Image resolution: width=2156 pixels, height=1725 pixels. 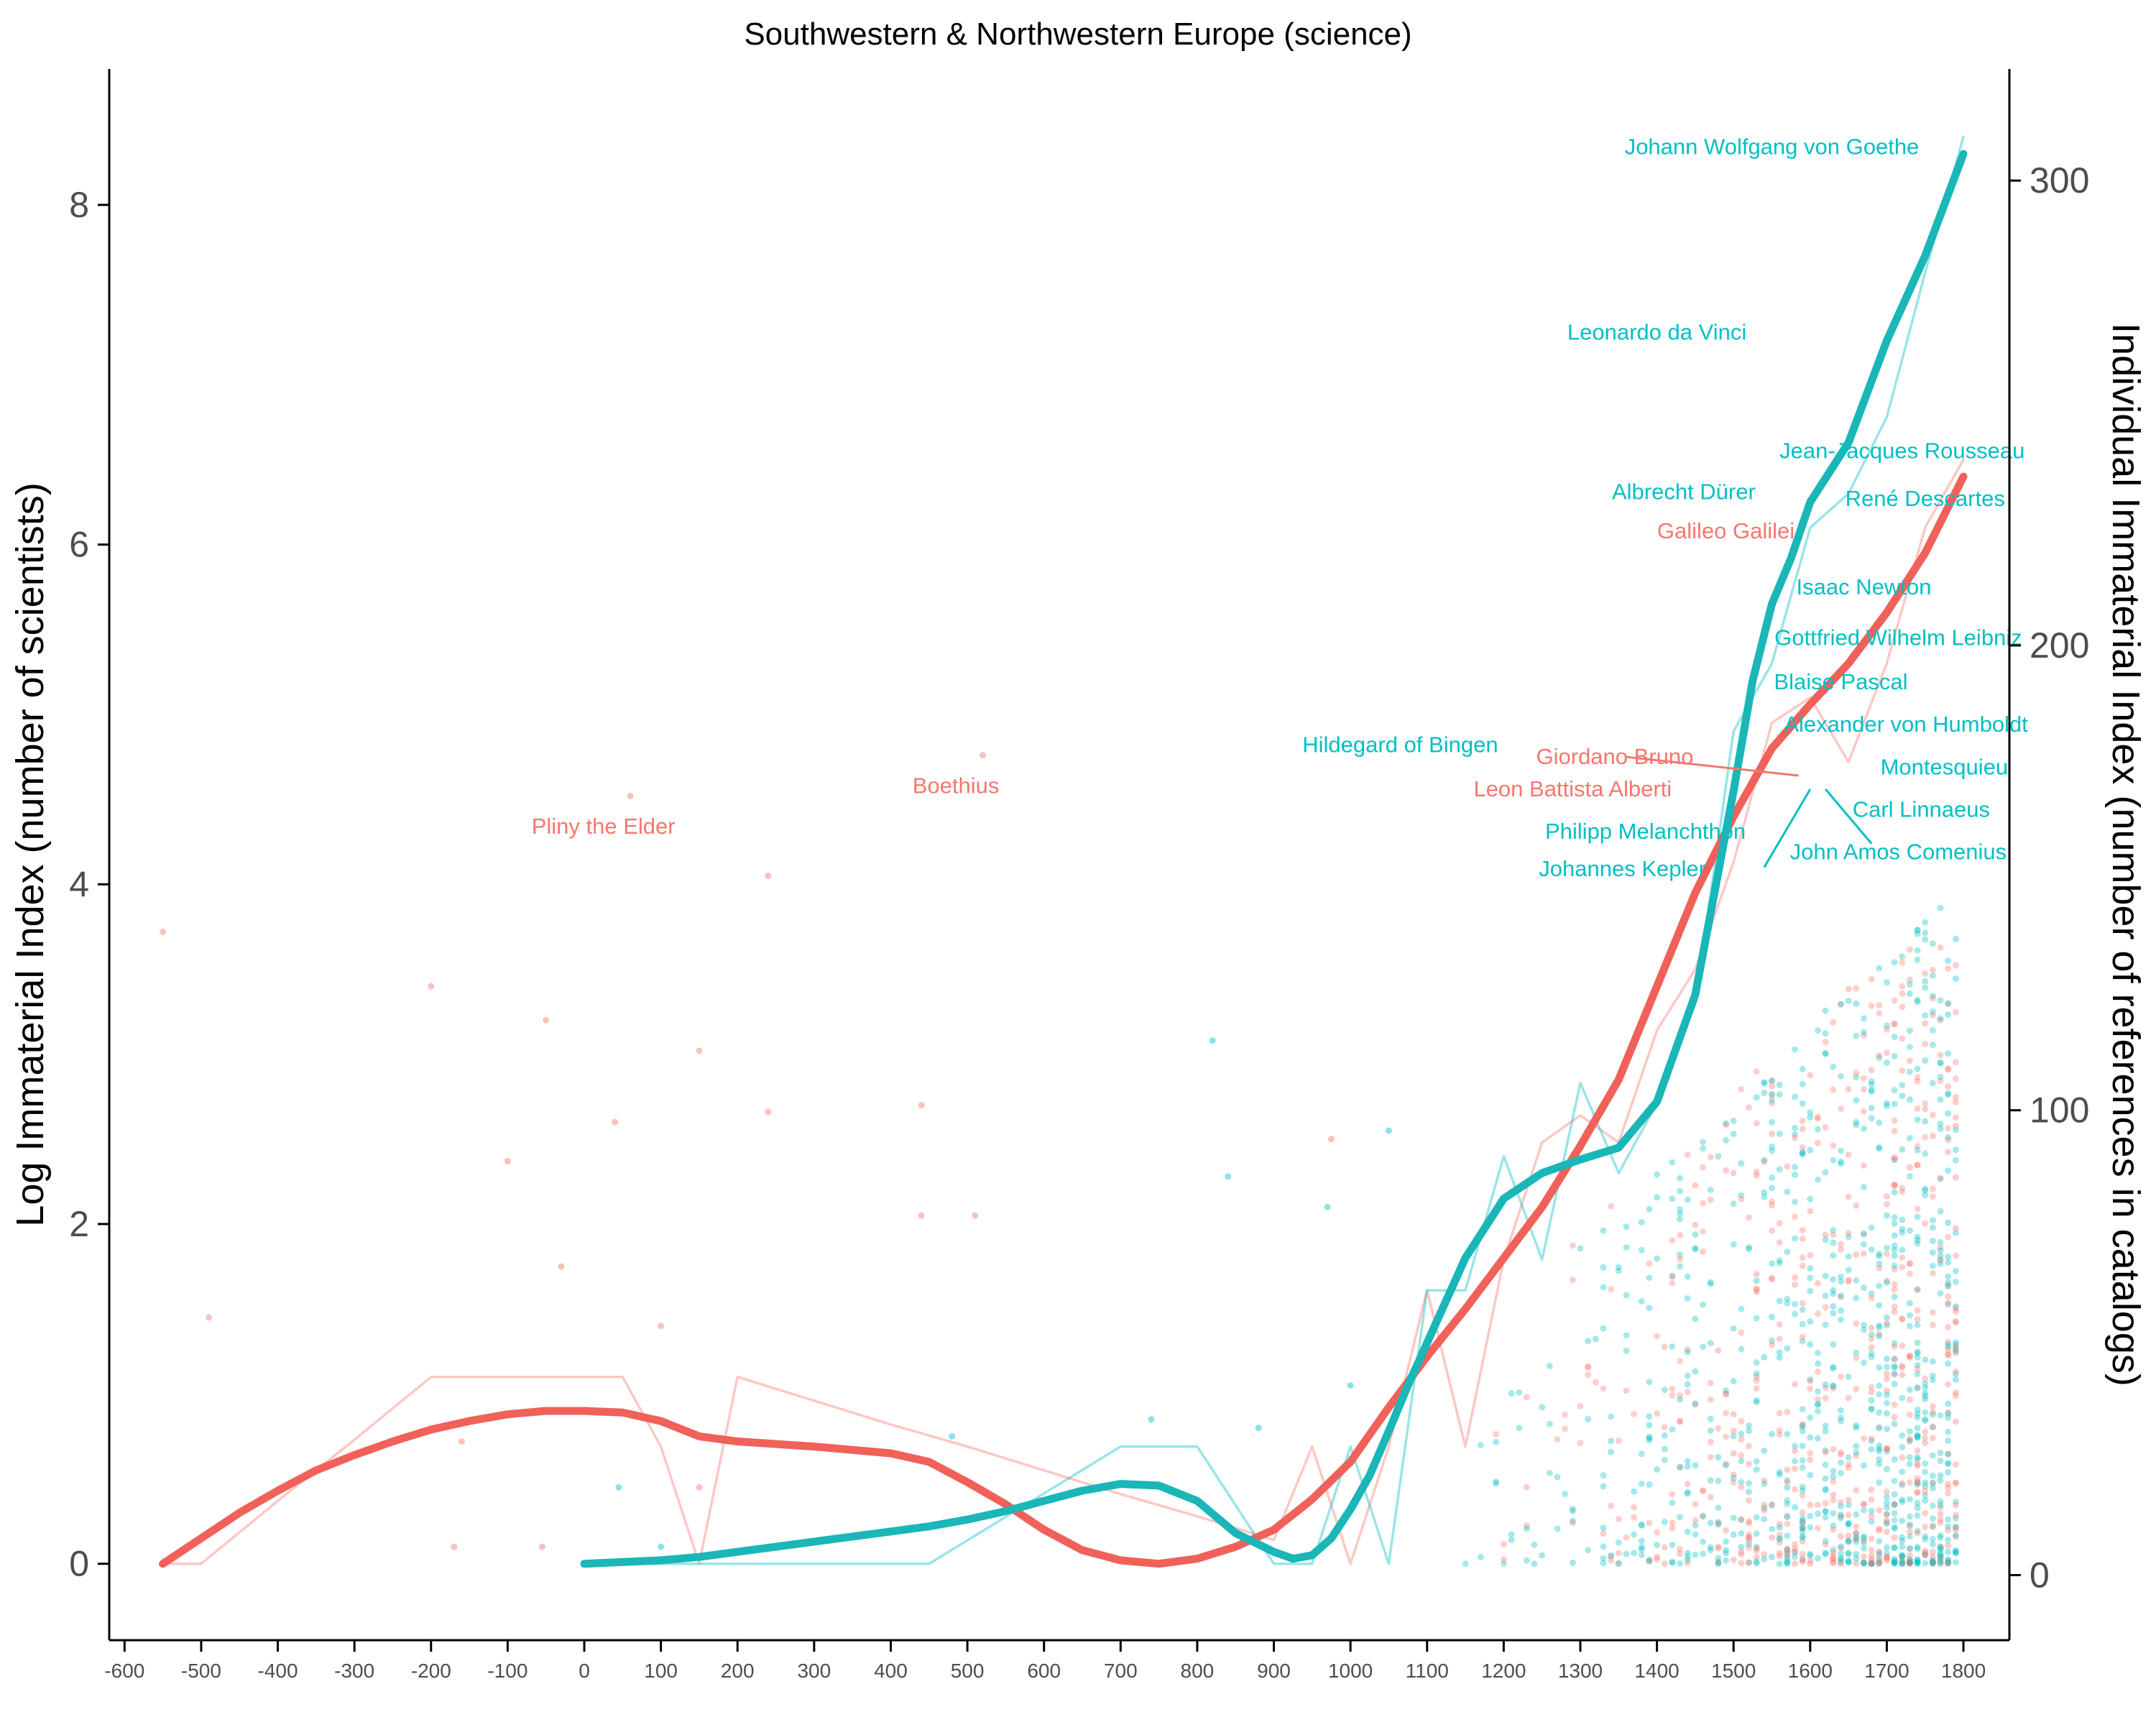 I want to click on x-tick-label: 300, so click(x=814, y=1671).